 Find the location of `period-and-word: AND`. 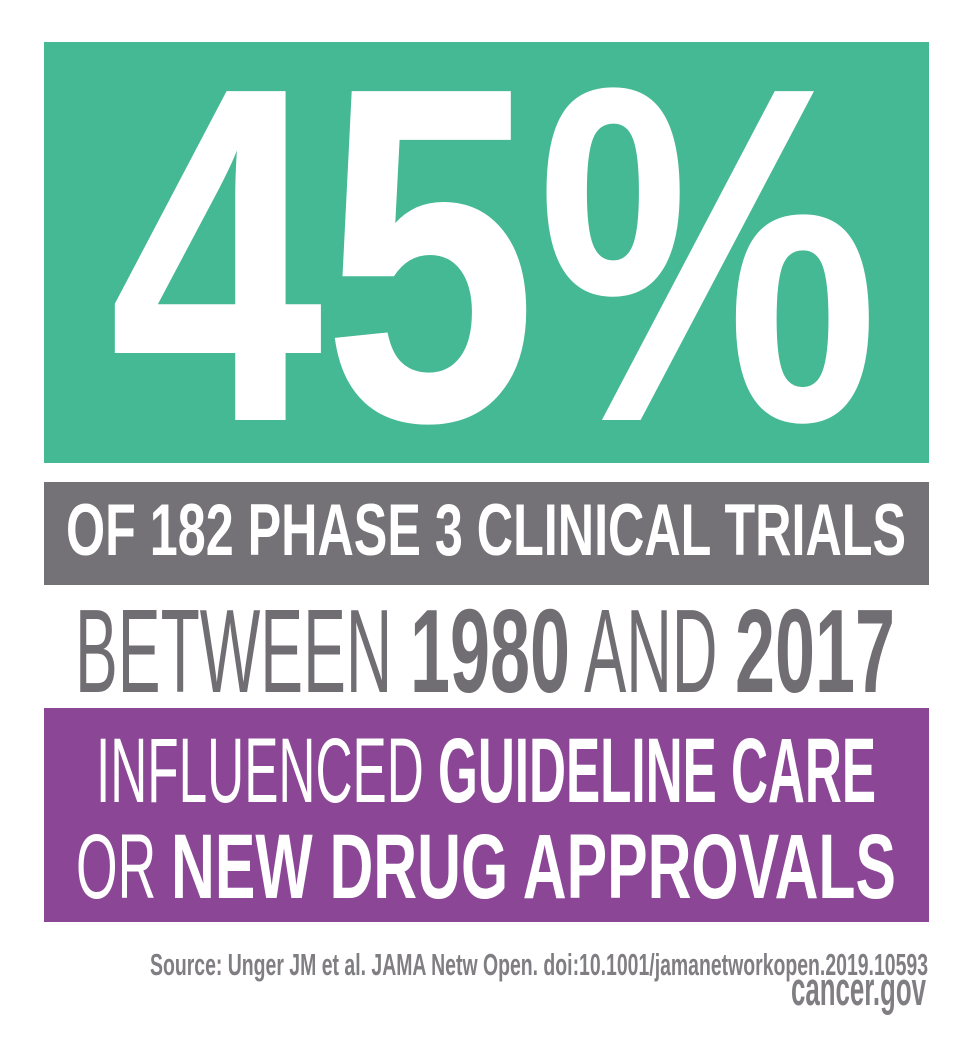

period-and-word: AND is located at coordinates (652, 646).